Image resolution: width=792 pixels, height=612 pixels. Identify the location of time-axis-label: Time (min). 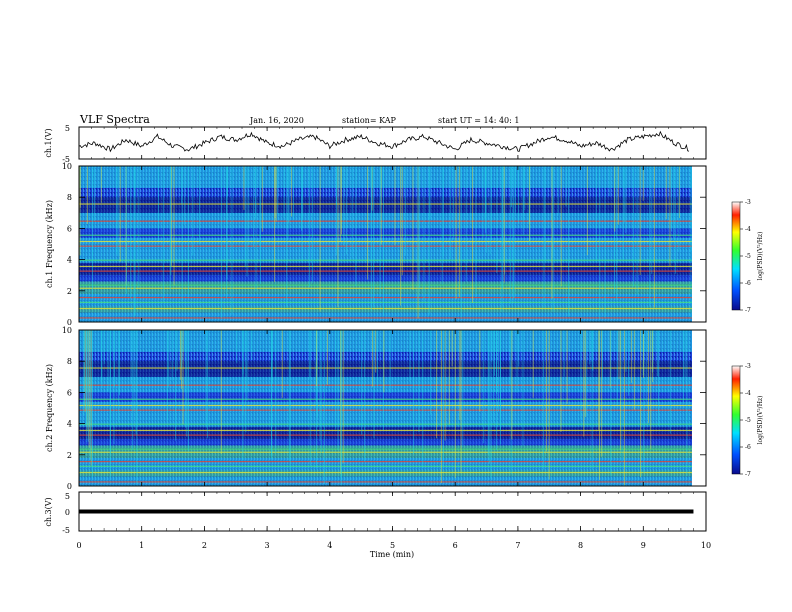
(392, 554).